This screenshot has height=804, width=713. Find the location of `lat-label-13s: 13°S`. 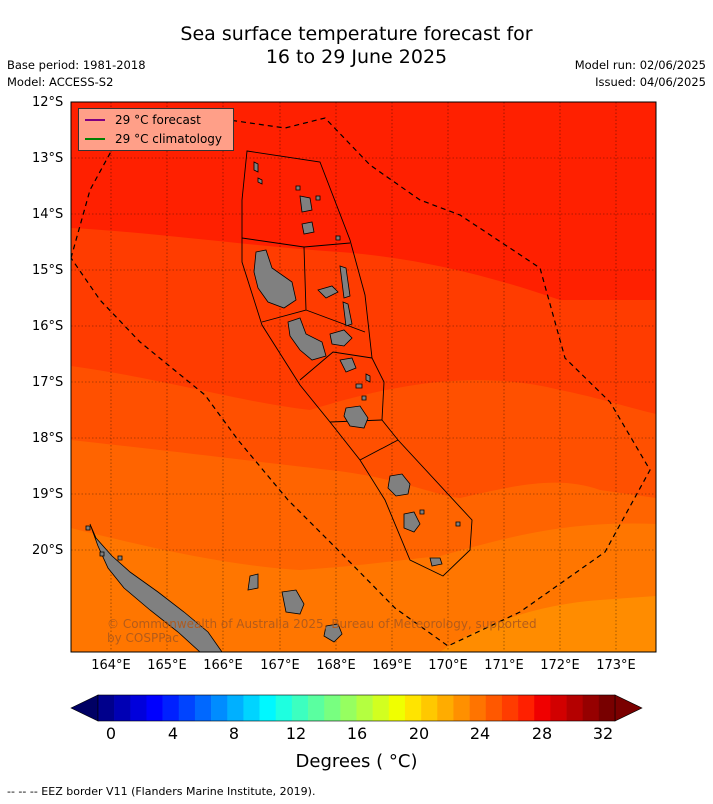

lat-label-13s: 13°S is located at coordinates (48, 158).